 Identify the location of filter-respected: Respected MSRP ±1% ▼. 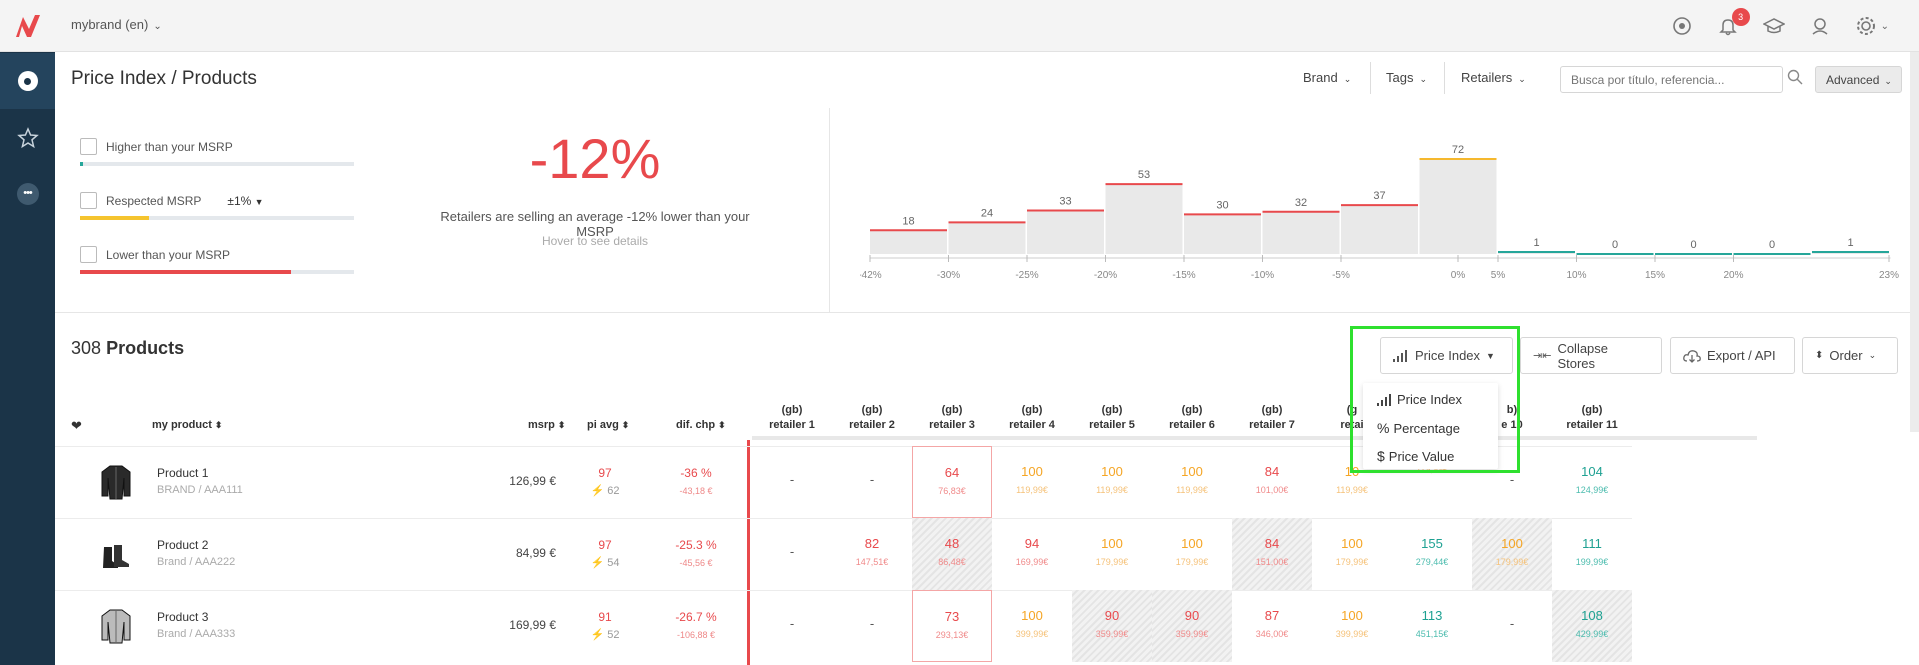
(172, 200).